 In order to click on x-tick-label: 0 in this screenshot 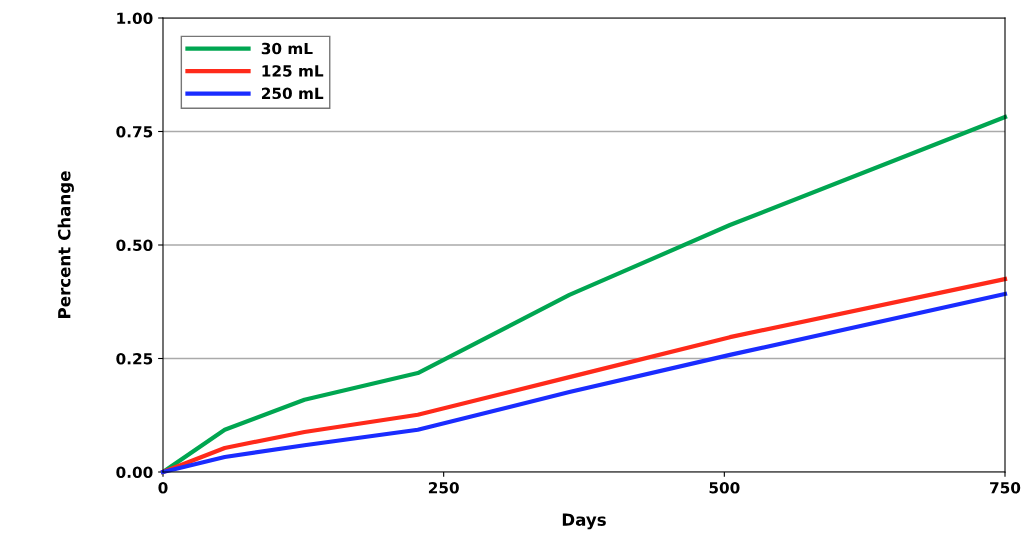, I will do `click(163, 487)`.